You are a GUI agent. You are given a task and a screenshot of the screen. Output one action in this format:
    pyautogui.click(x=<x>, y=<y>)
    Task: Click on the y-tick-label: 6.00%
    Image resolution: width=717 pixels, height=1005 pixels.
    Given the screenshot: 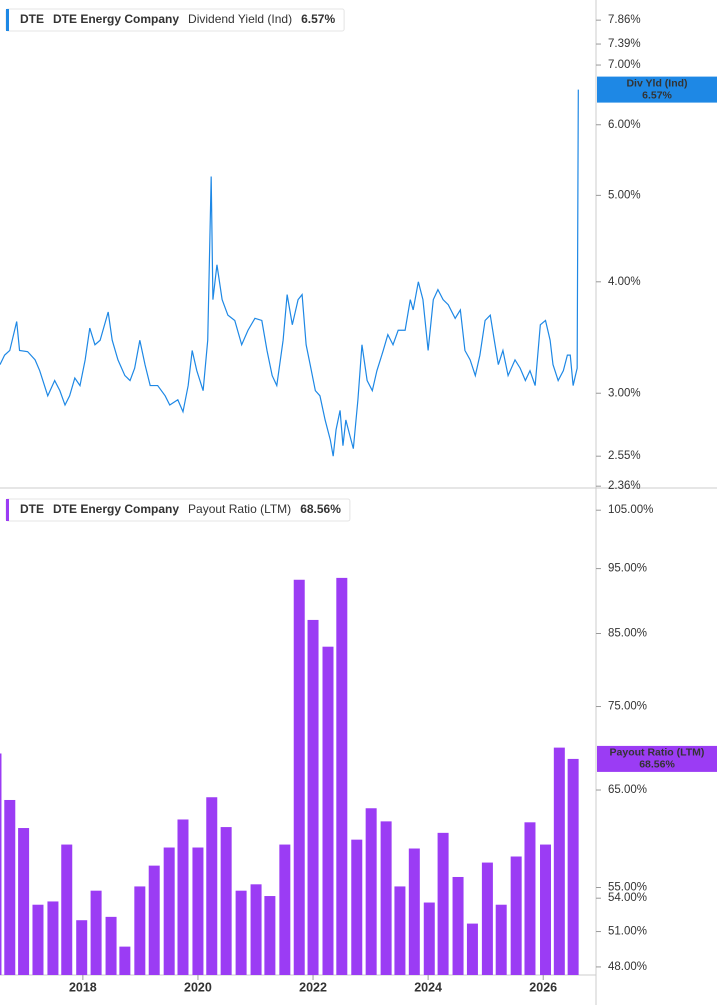 What is the action you would take?
    pyautogui.click(x=624, y=125)
    